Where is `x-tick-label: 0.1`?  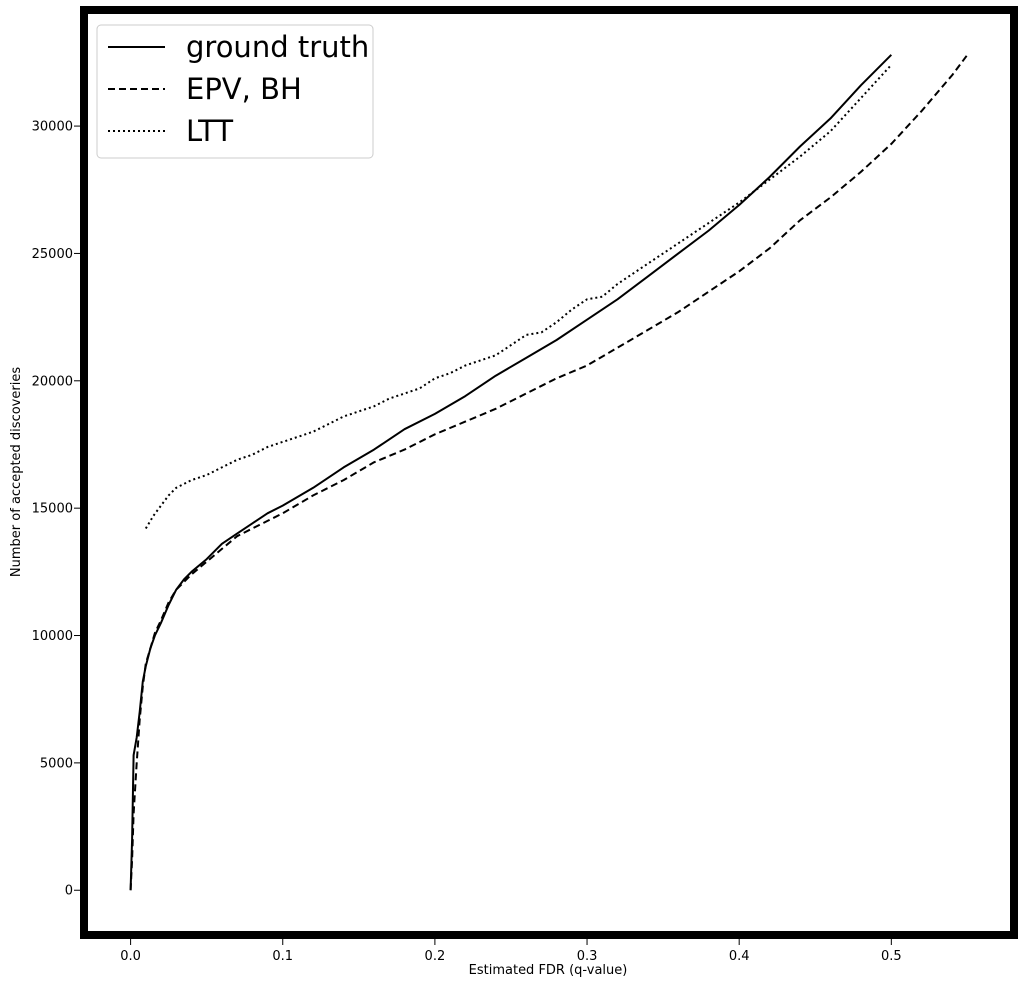
x-tick-label: 0.1 is located at coordinates (282, 956).